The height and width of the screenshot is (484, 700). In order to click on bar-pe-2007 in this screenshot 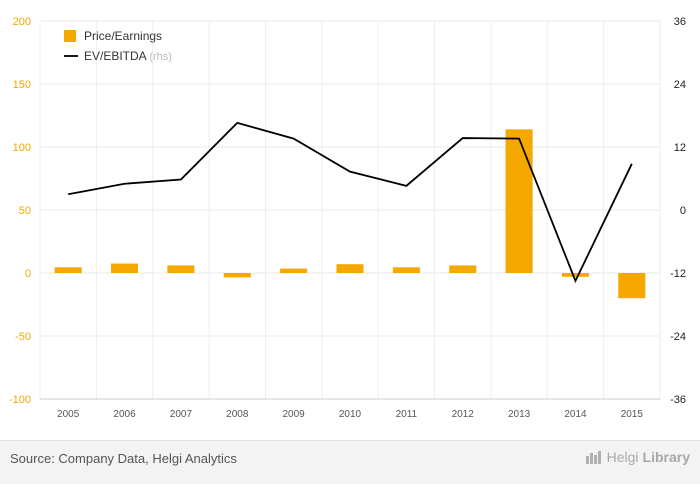, I will do `click(181, 269)`.